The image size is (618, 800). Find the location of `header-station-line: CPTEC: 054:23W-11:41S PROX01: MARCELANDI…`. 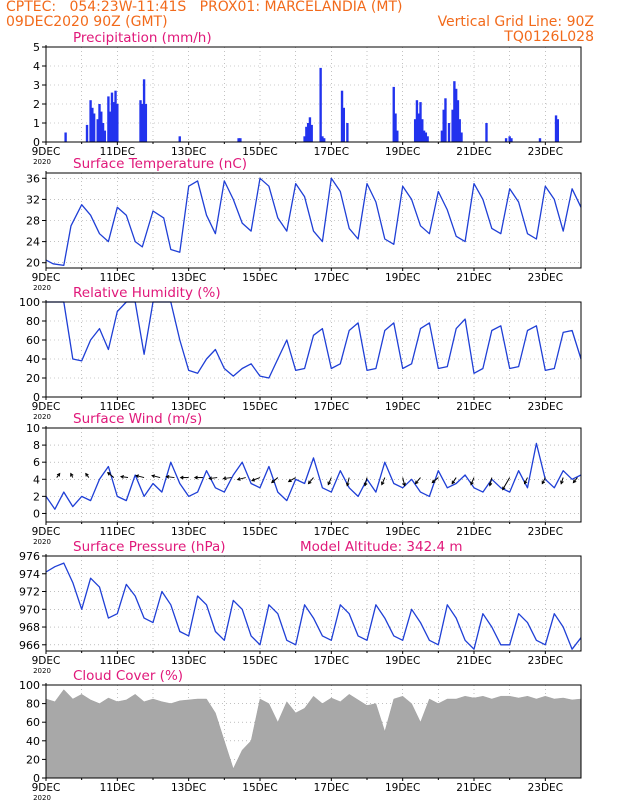

header-station-line: CPTEC: 054:23W-11:41S PROX01: MARCELANDI… is located at coordinates (204, 7).